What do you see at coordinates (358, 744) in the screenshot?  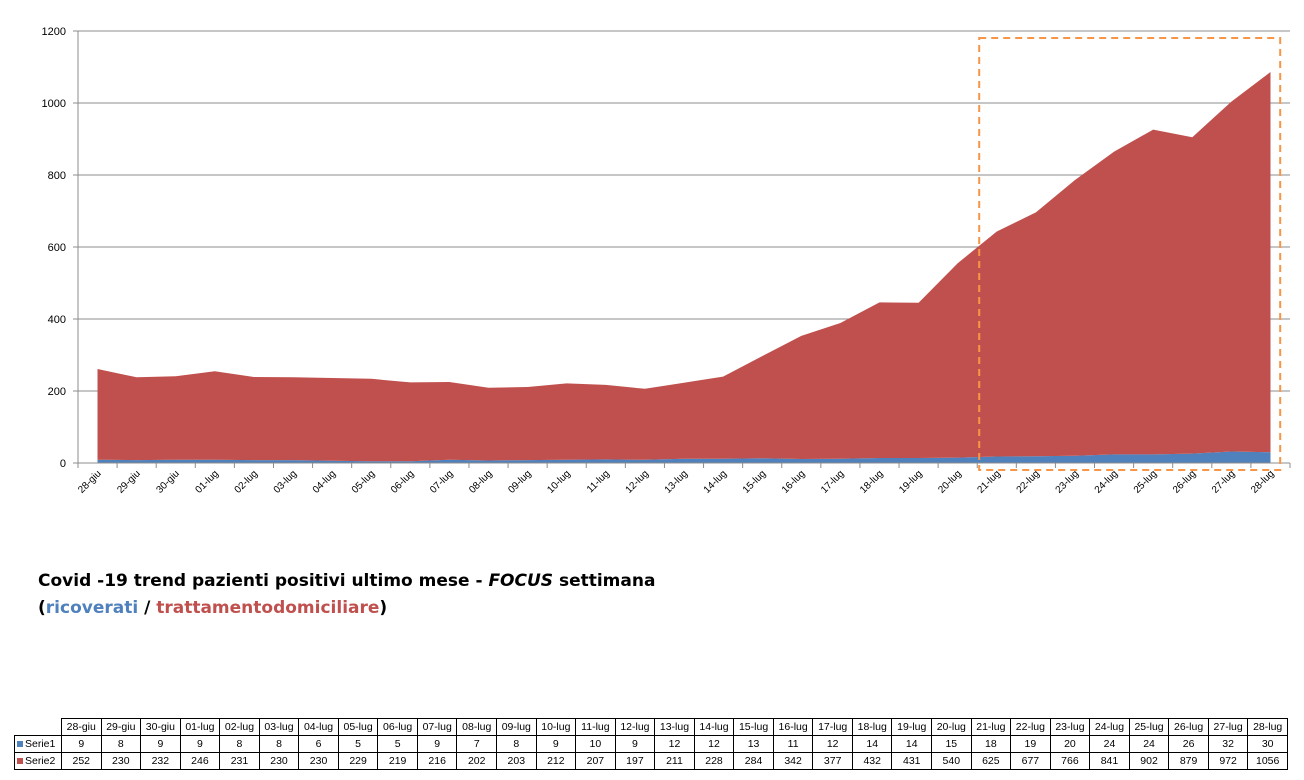 I see `table-cell: 5` at bounding box center [358, 744].